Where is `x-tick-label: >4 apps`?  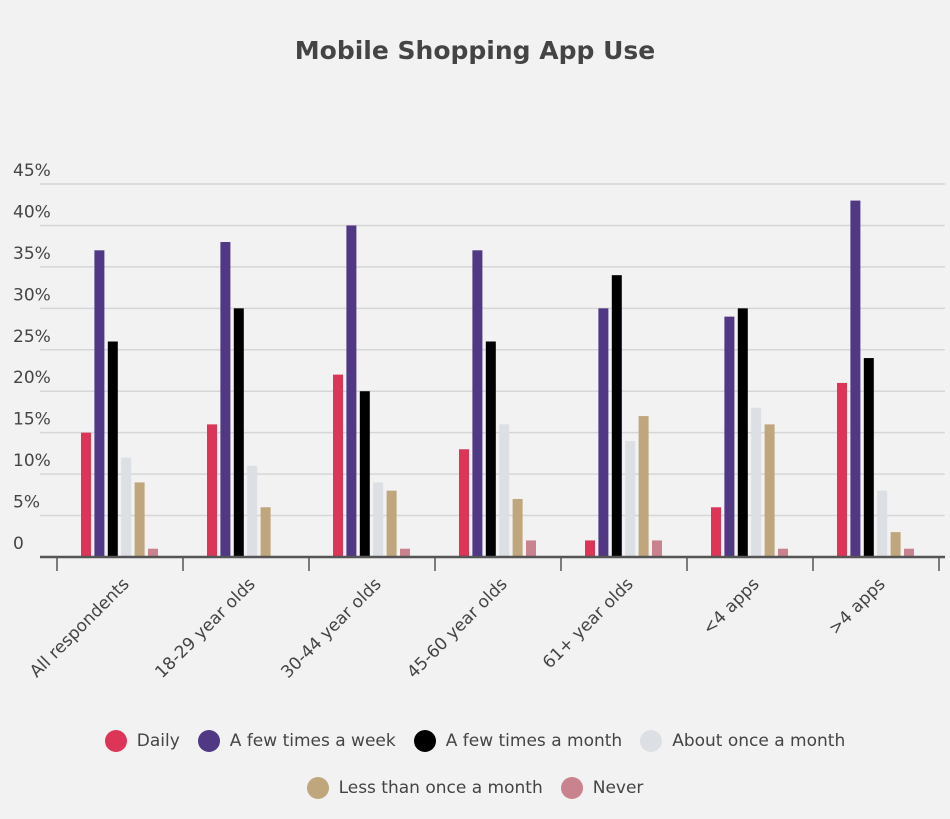
x-tick-label: >4 apps is located at coordinates (857, 606).